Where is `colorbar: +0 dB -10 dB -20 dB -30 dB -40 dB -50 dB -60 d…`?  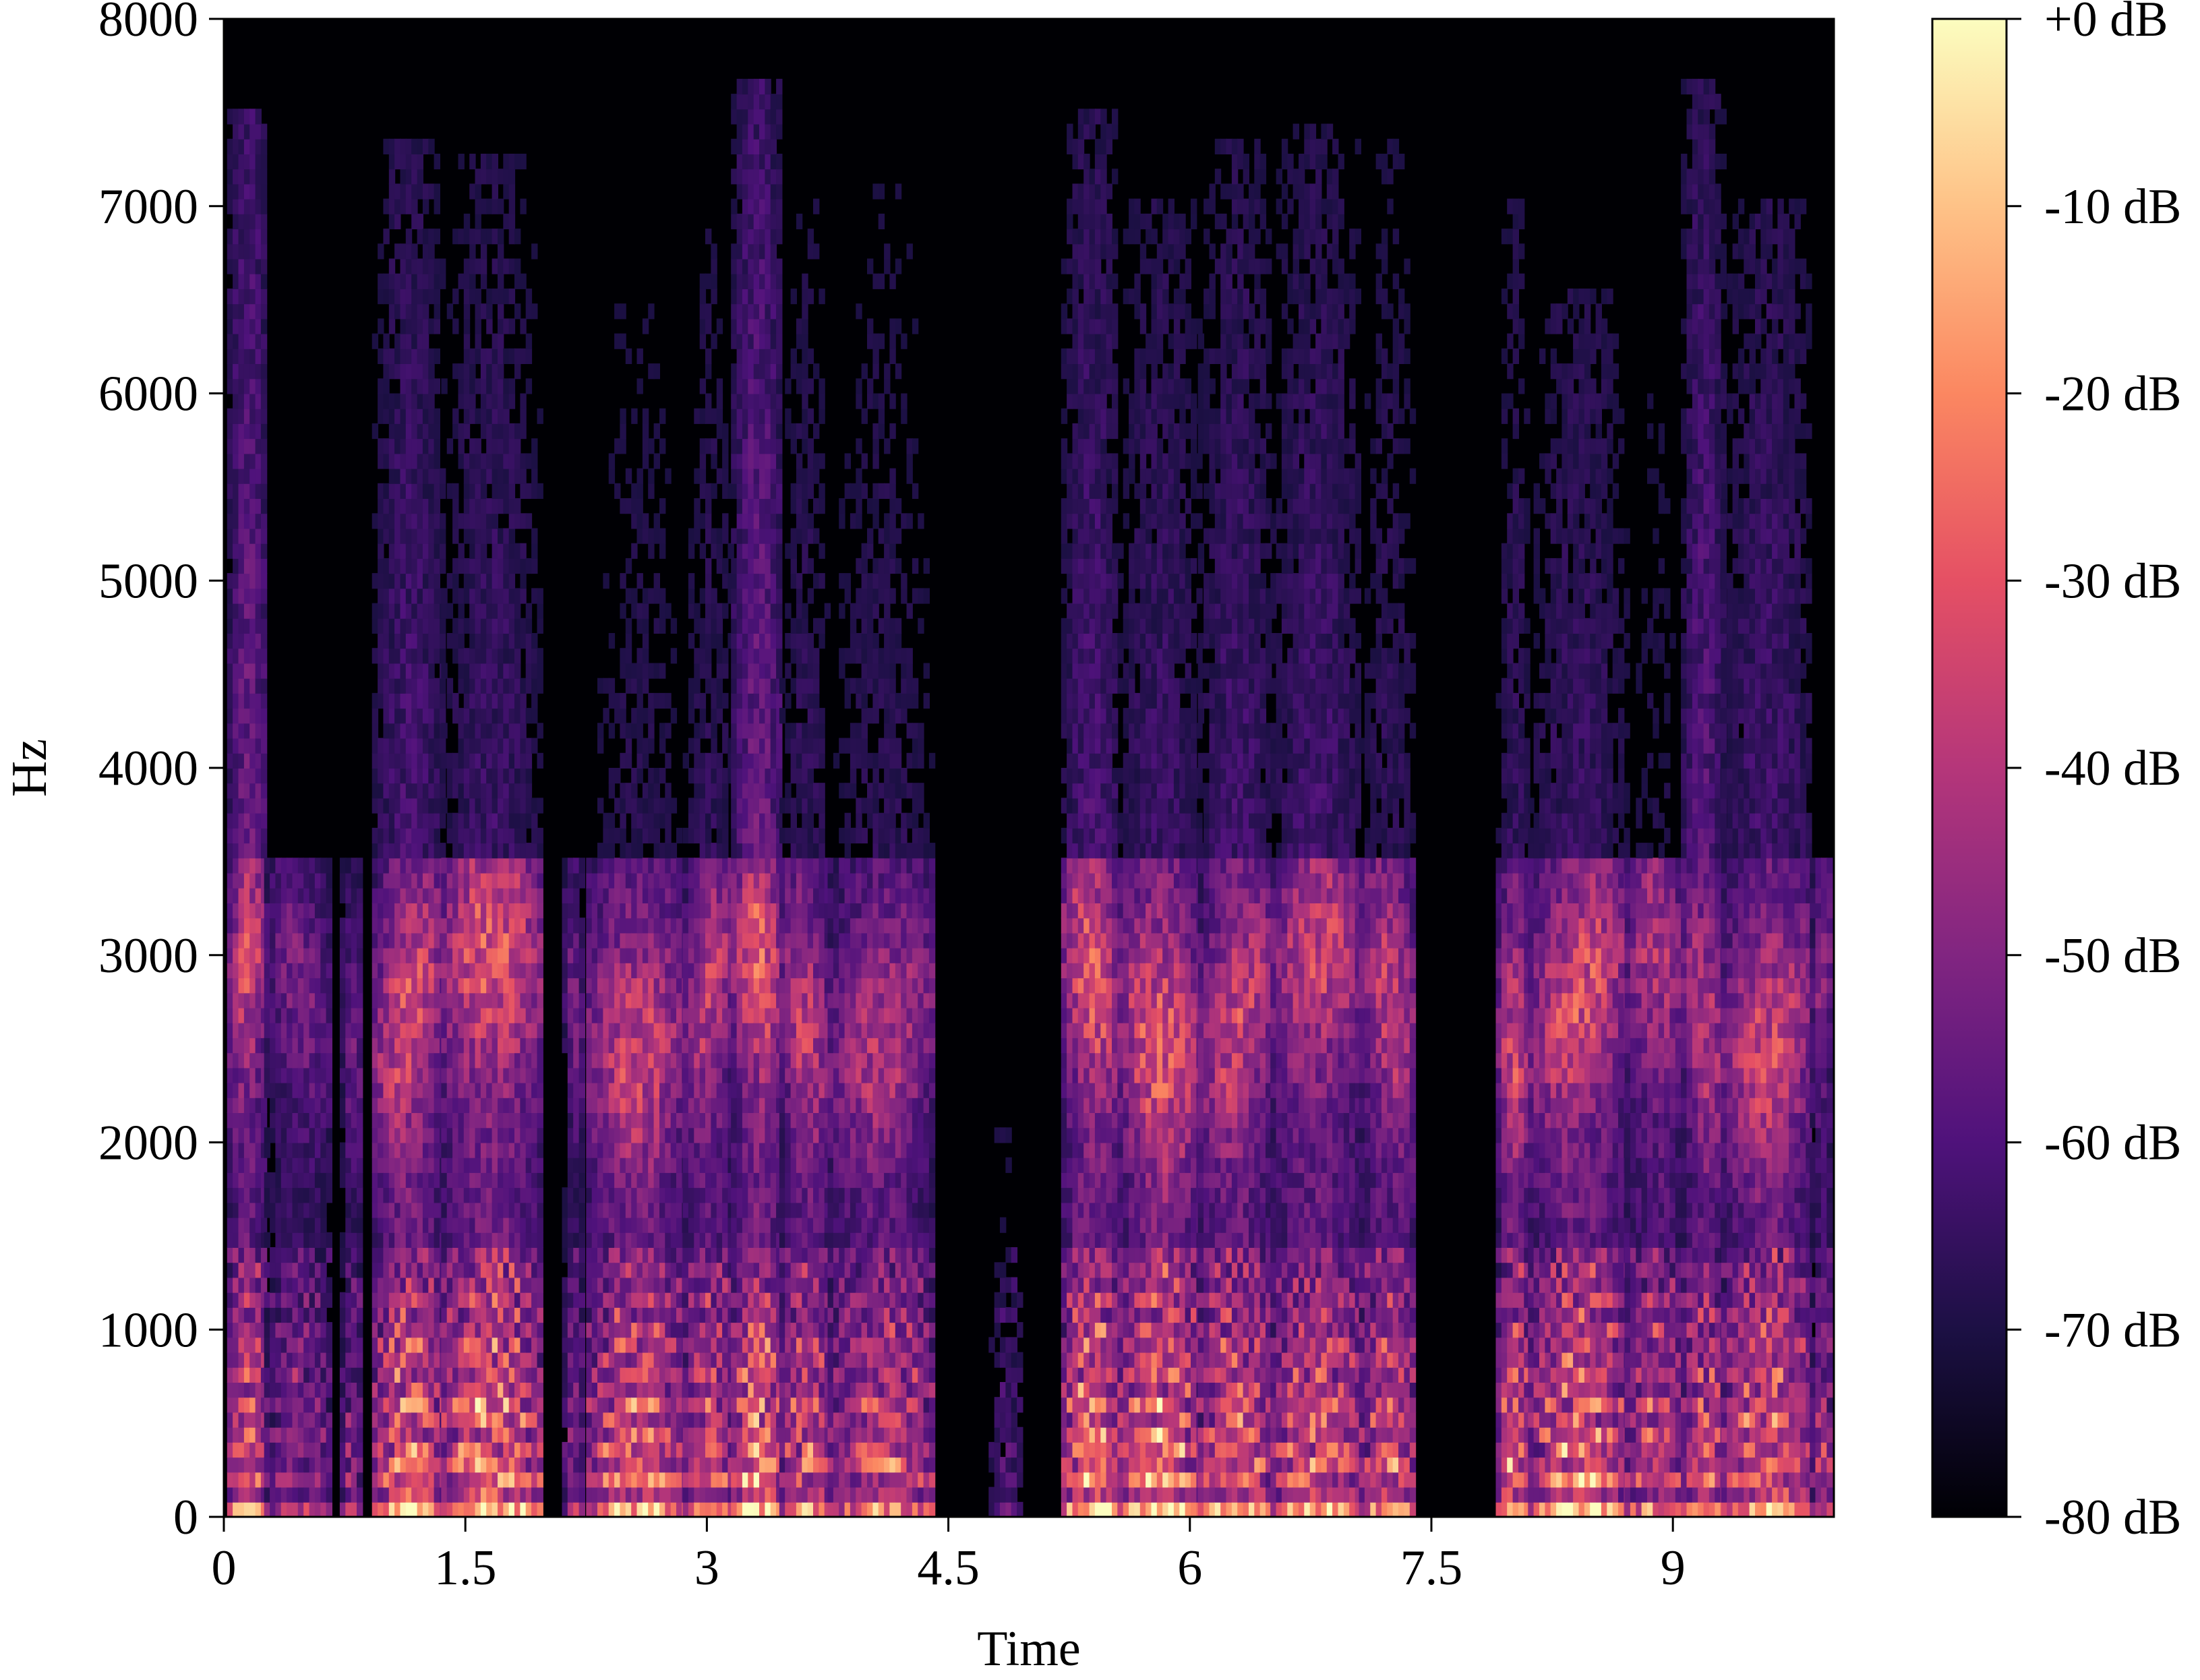 colorbar: +0 dB -10 dB -20 dB -30 dB -40 dB -50 dB -60 d… is located at coordinates (2056, 772).